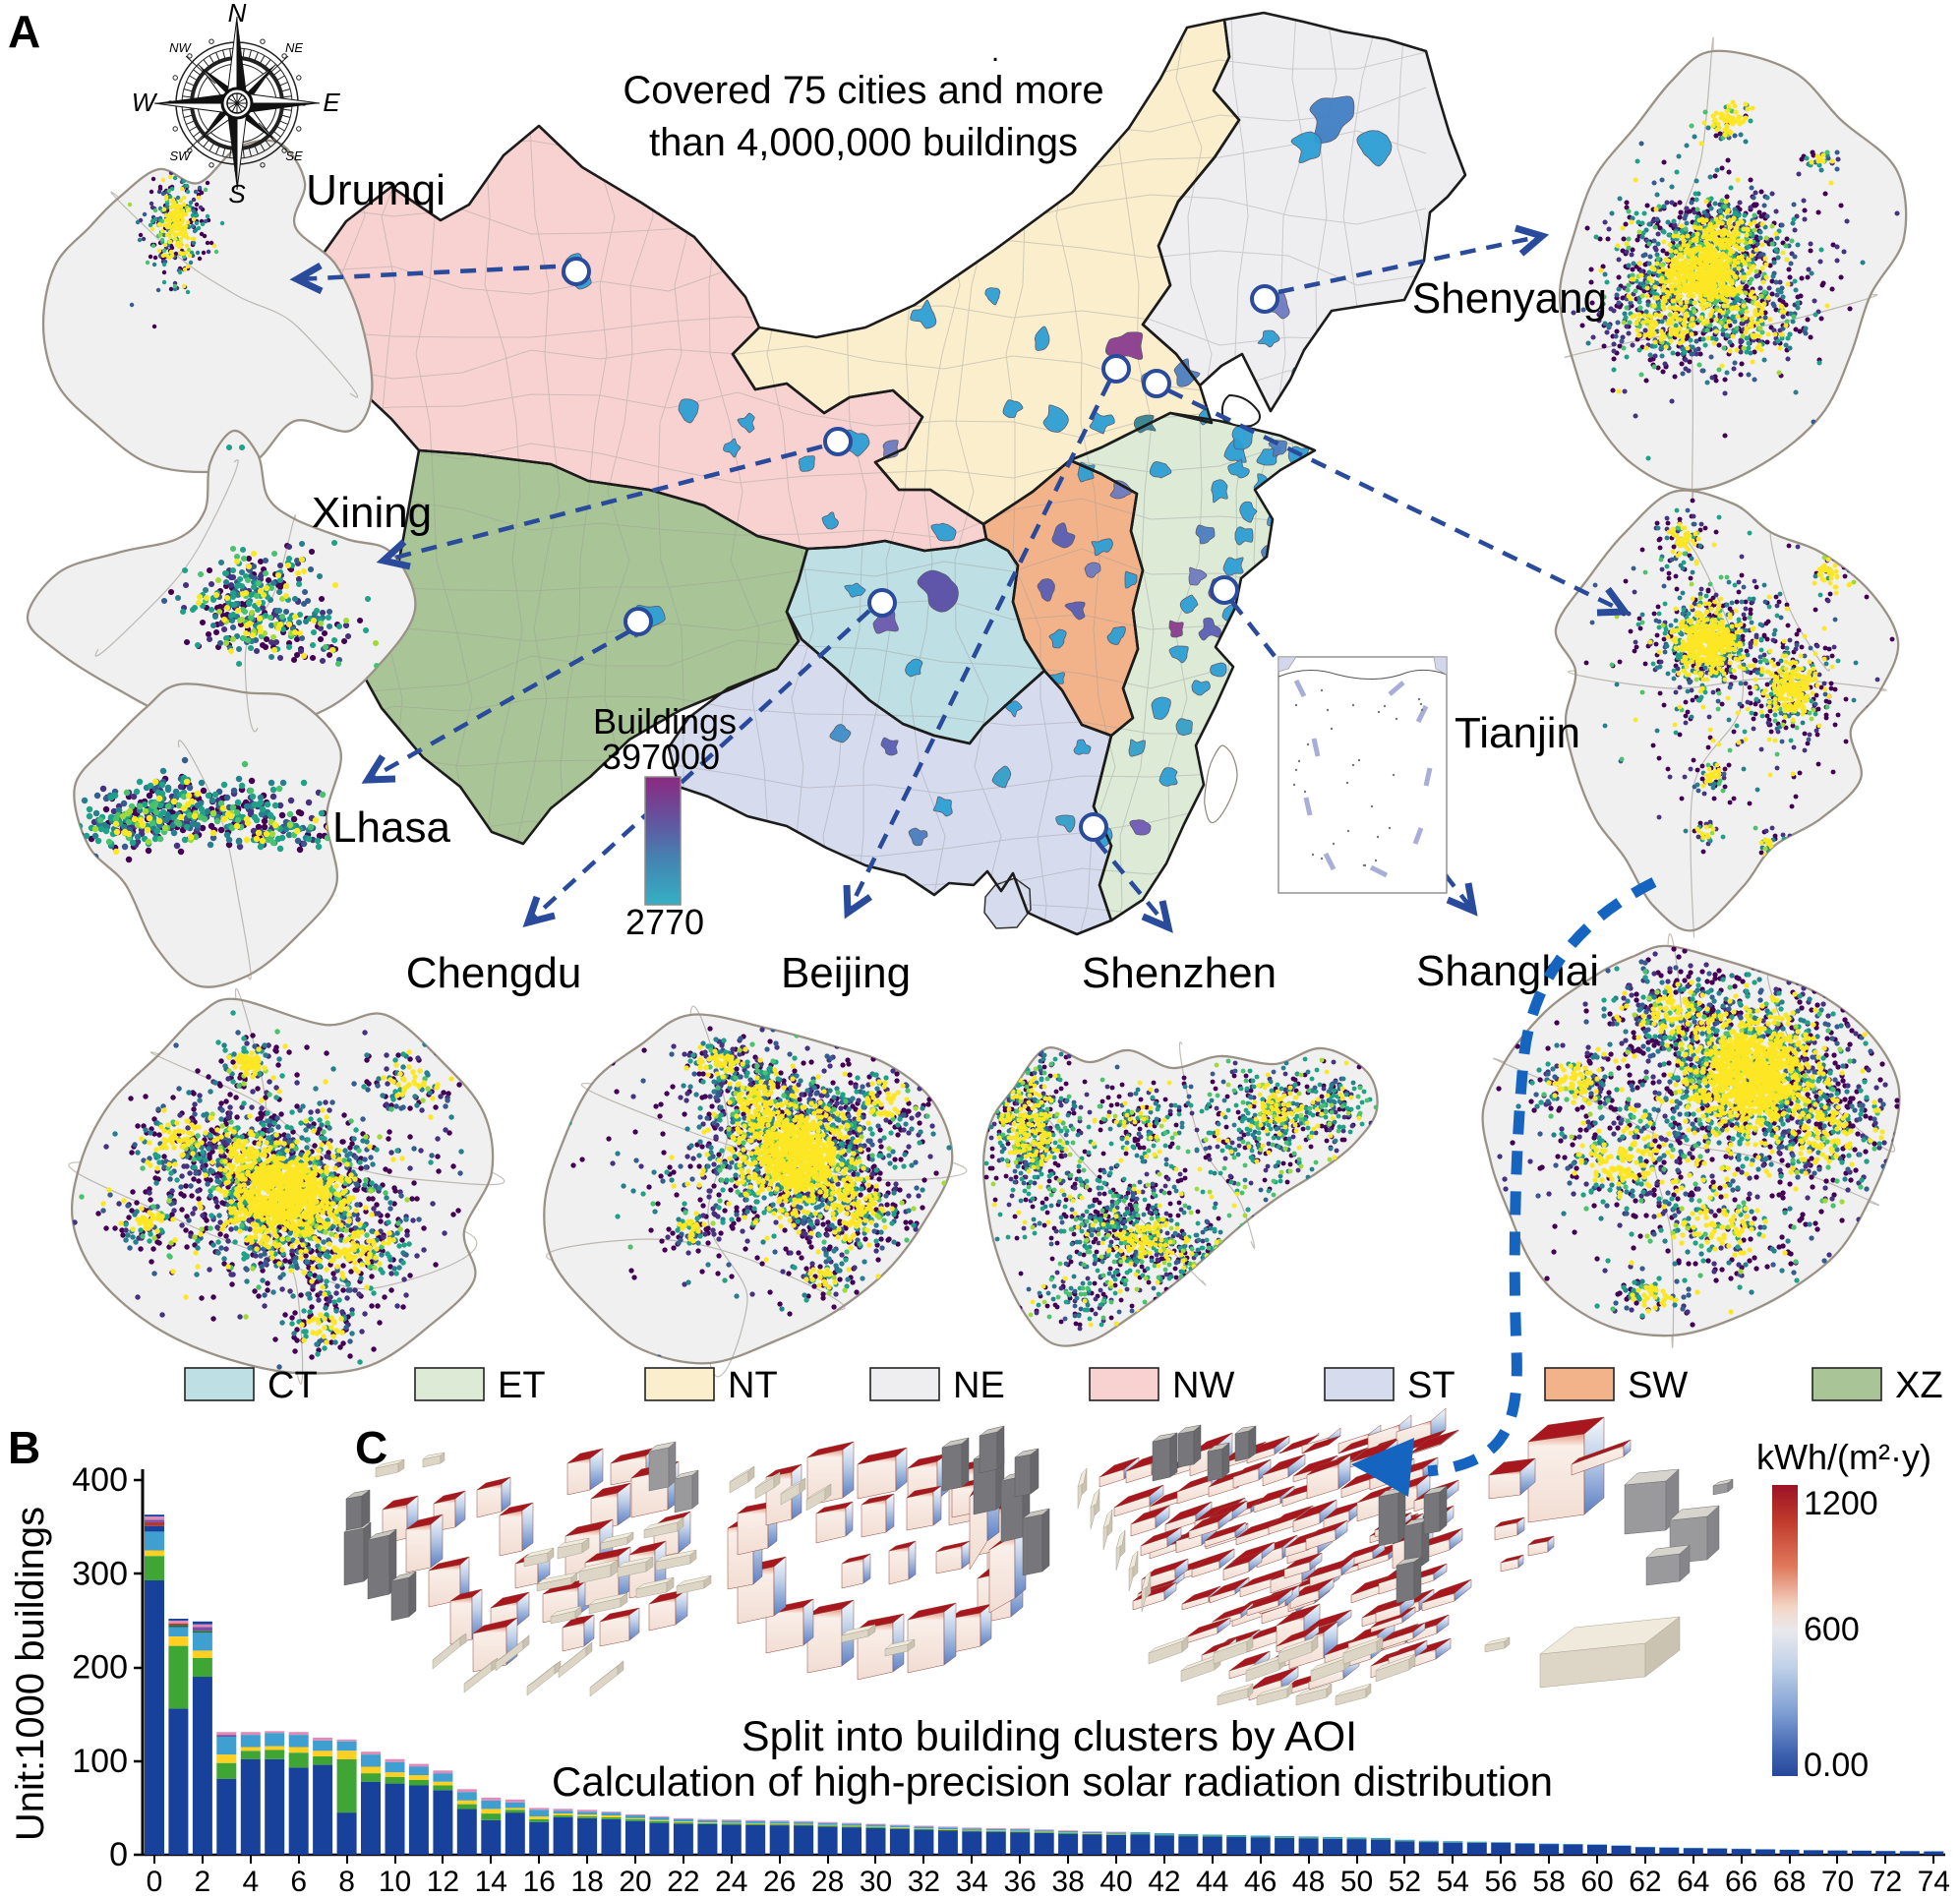 The image size is (1960, 1899). Describe the element at coordinates (30, 1674) in the screenshot. I see `svg-text: Unit:1000 buildings` at that location.